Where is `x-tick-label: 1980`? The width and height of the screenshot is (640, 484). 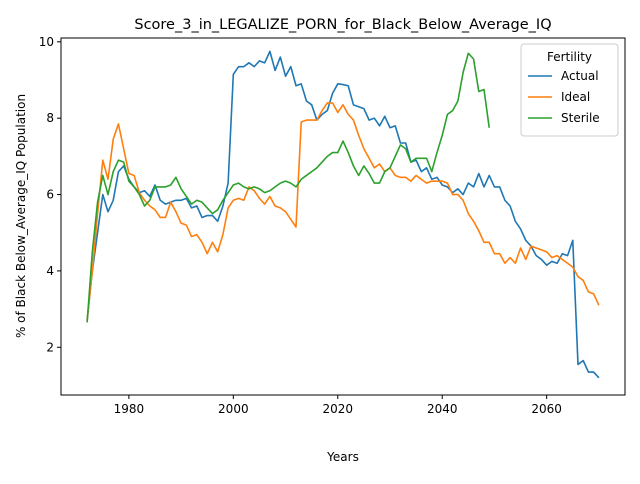
x-tick-label: 1980 is located at coordinates (129, 409).